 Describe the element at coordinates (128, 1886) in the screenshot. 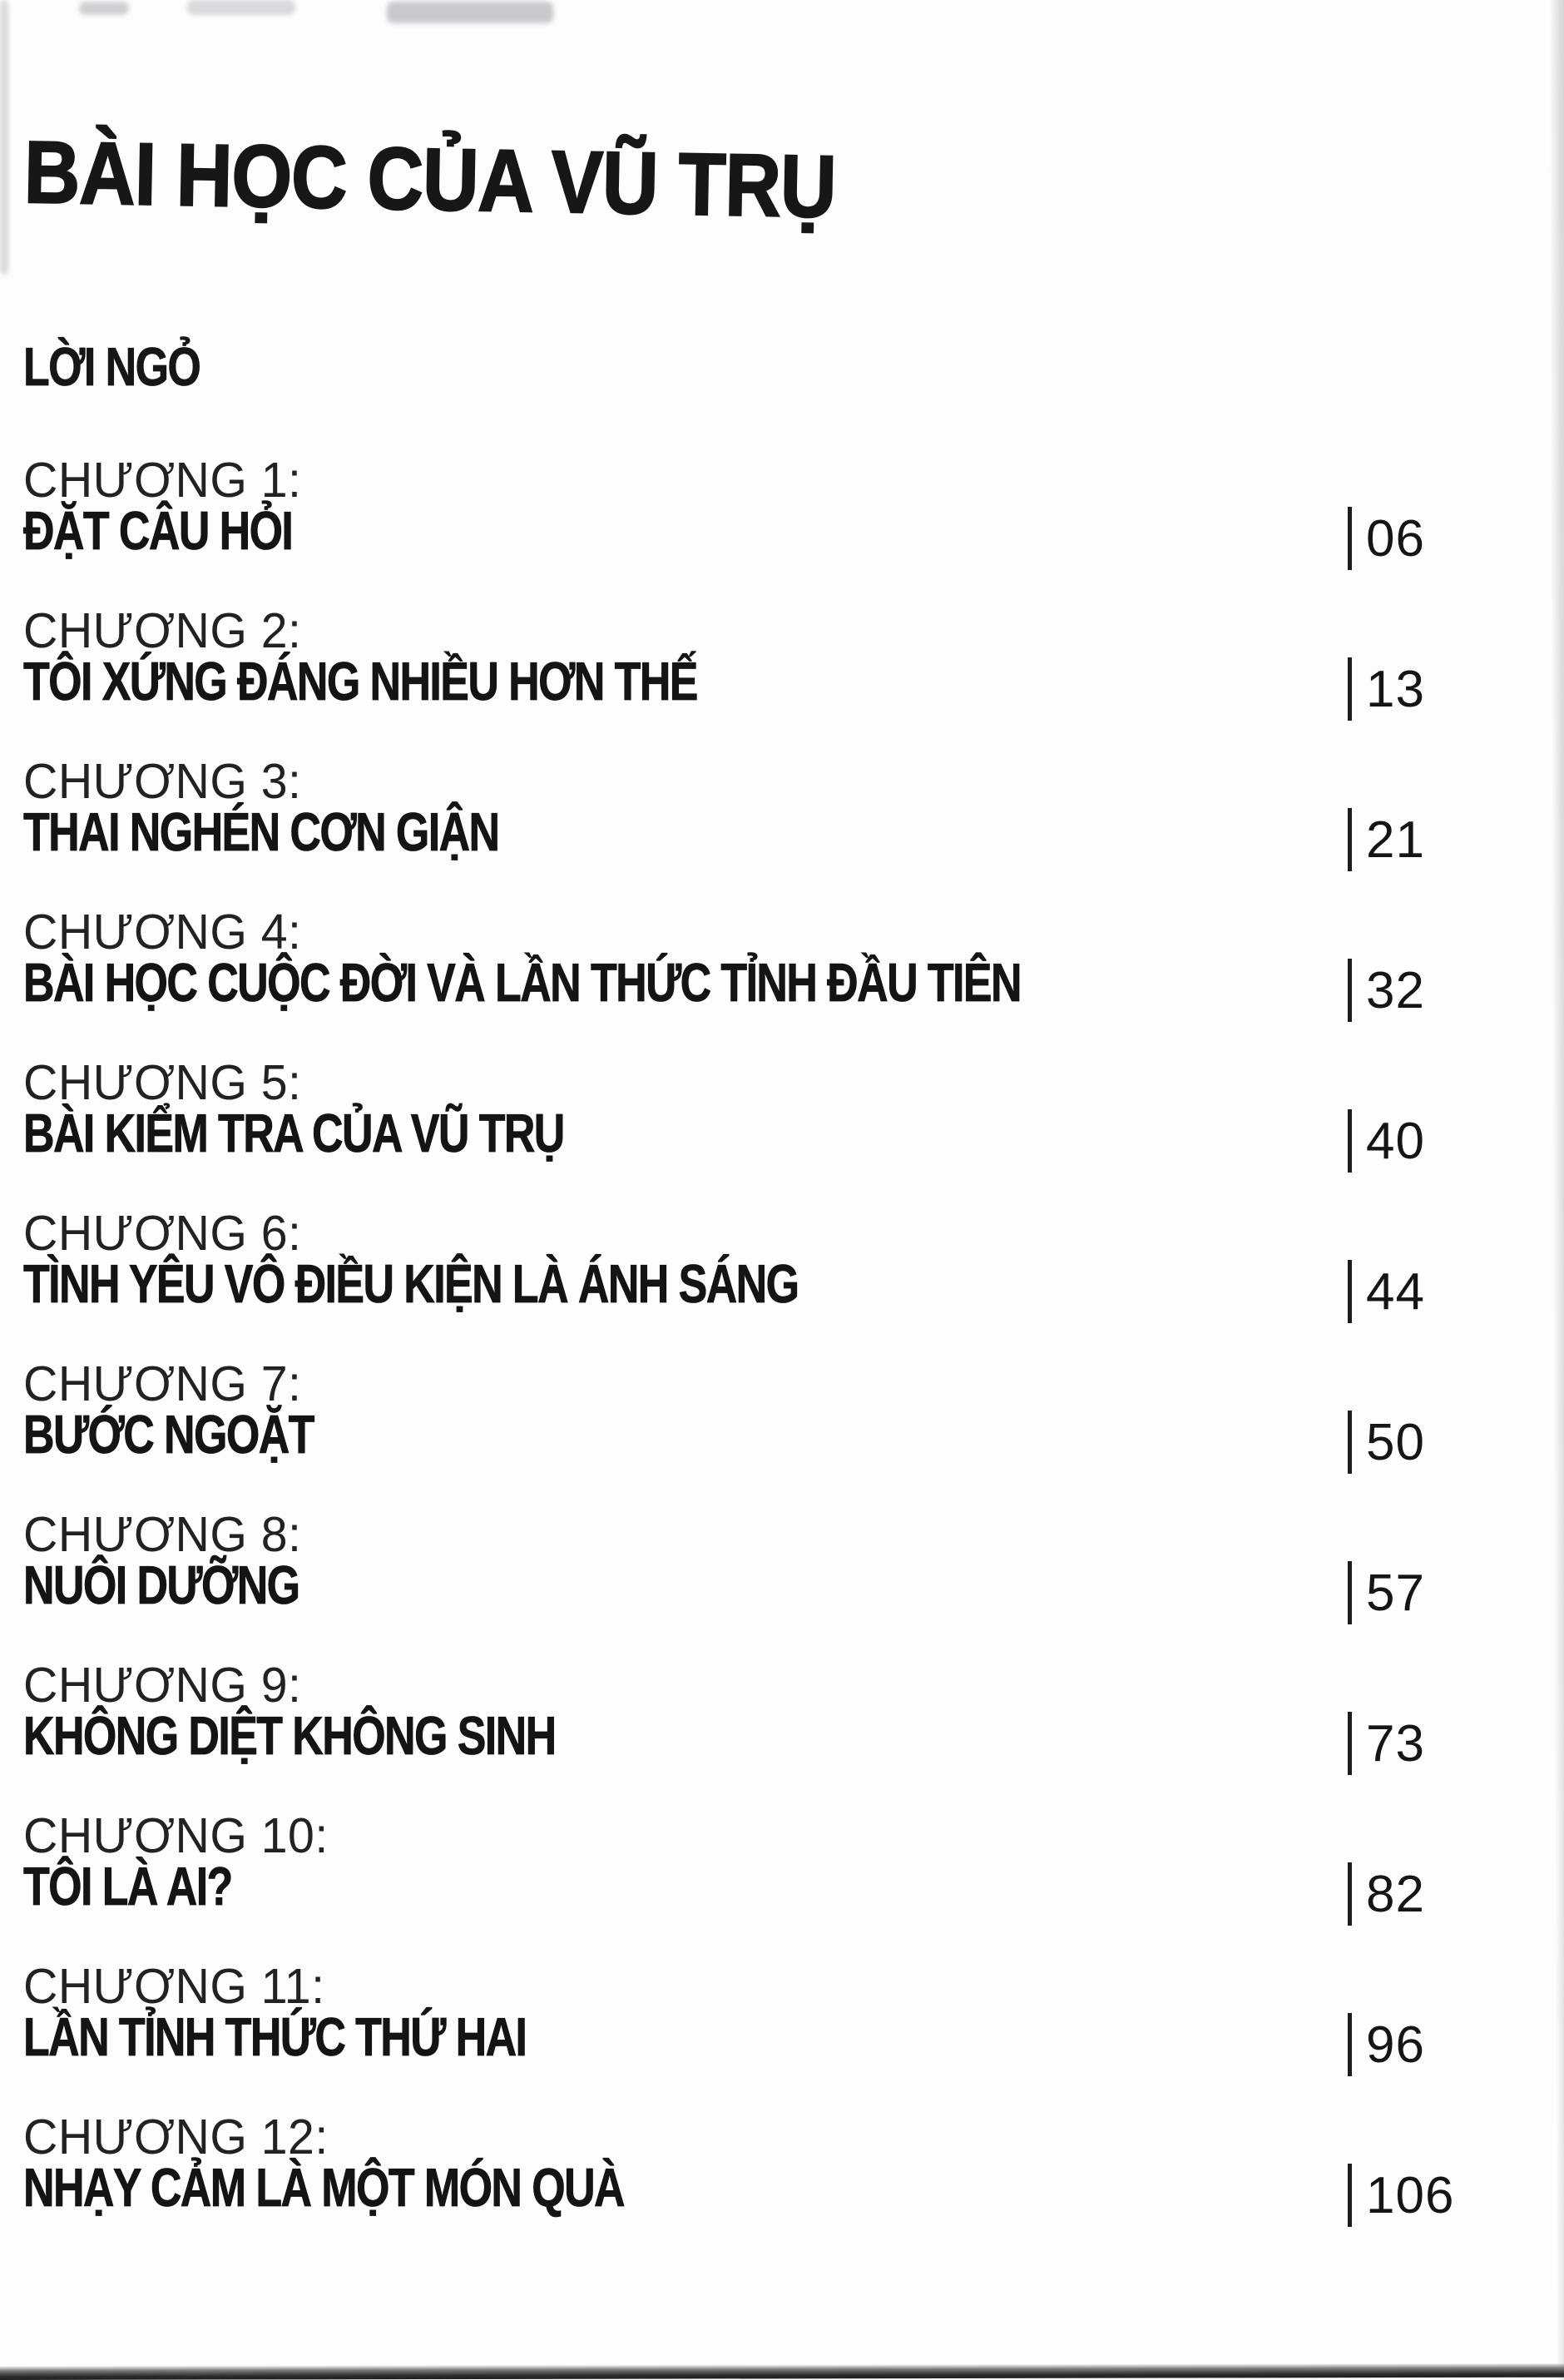

I see `chapter-title: TÔI LÀ AI?` at that location.